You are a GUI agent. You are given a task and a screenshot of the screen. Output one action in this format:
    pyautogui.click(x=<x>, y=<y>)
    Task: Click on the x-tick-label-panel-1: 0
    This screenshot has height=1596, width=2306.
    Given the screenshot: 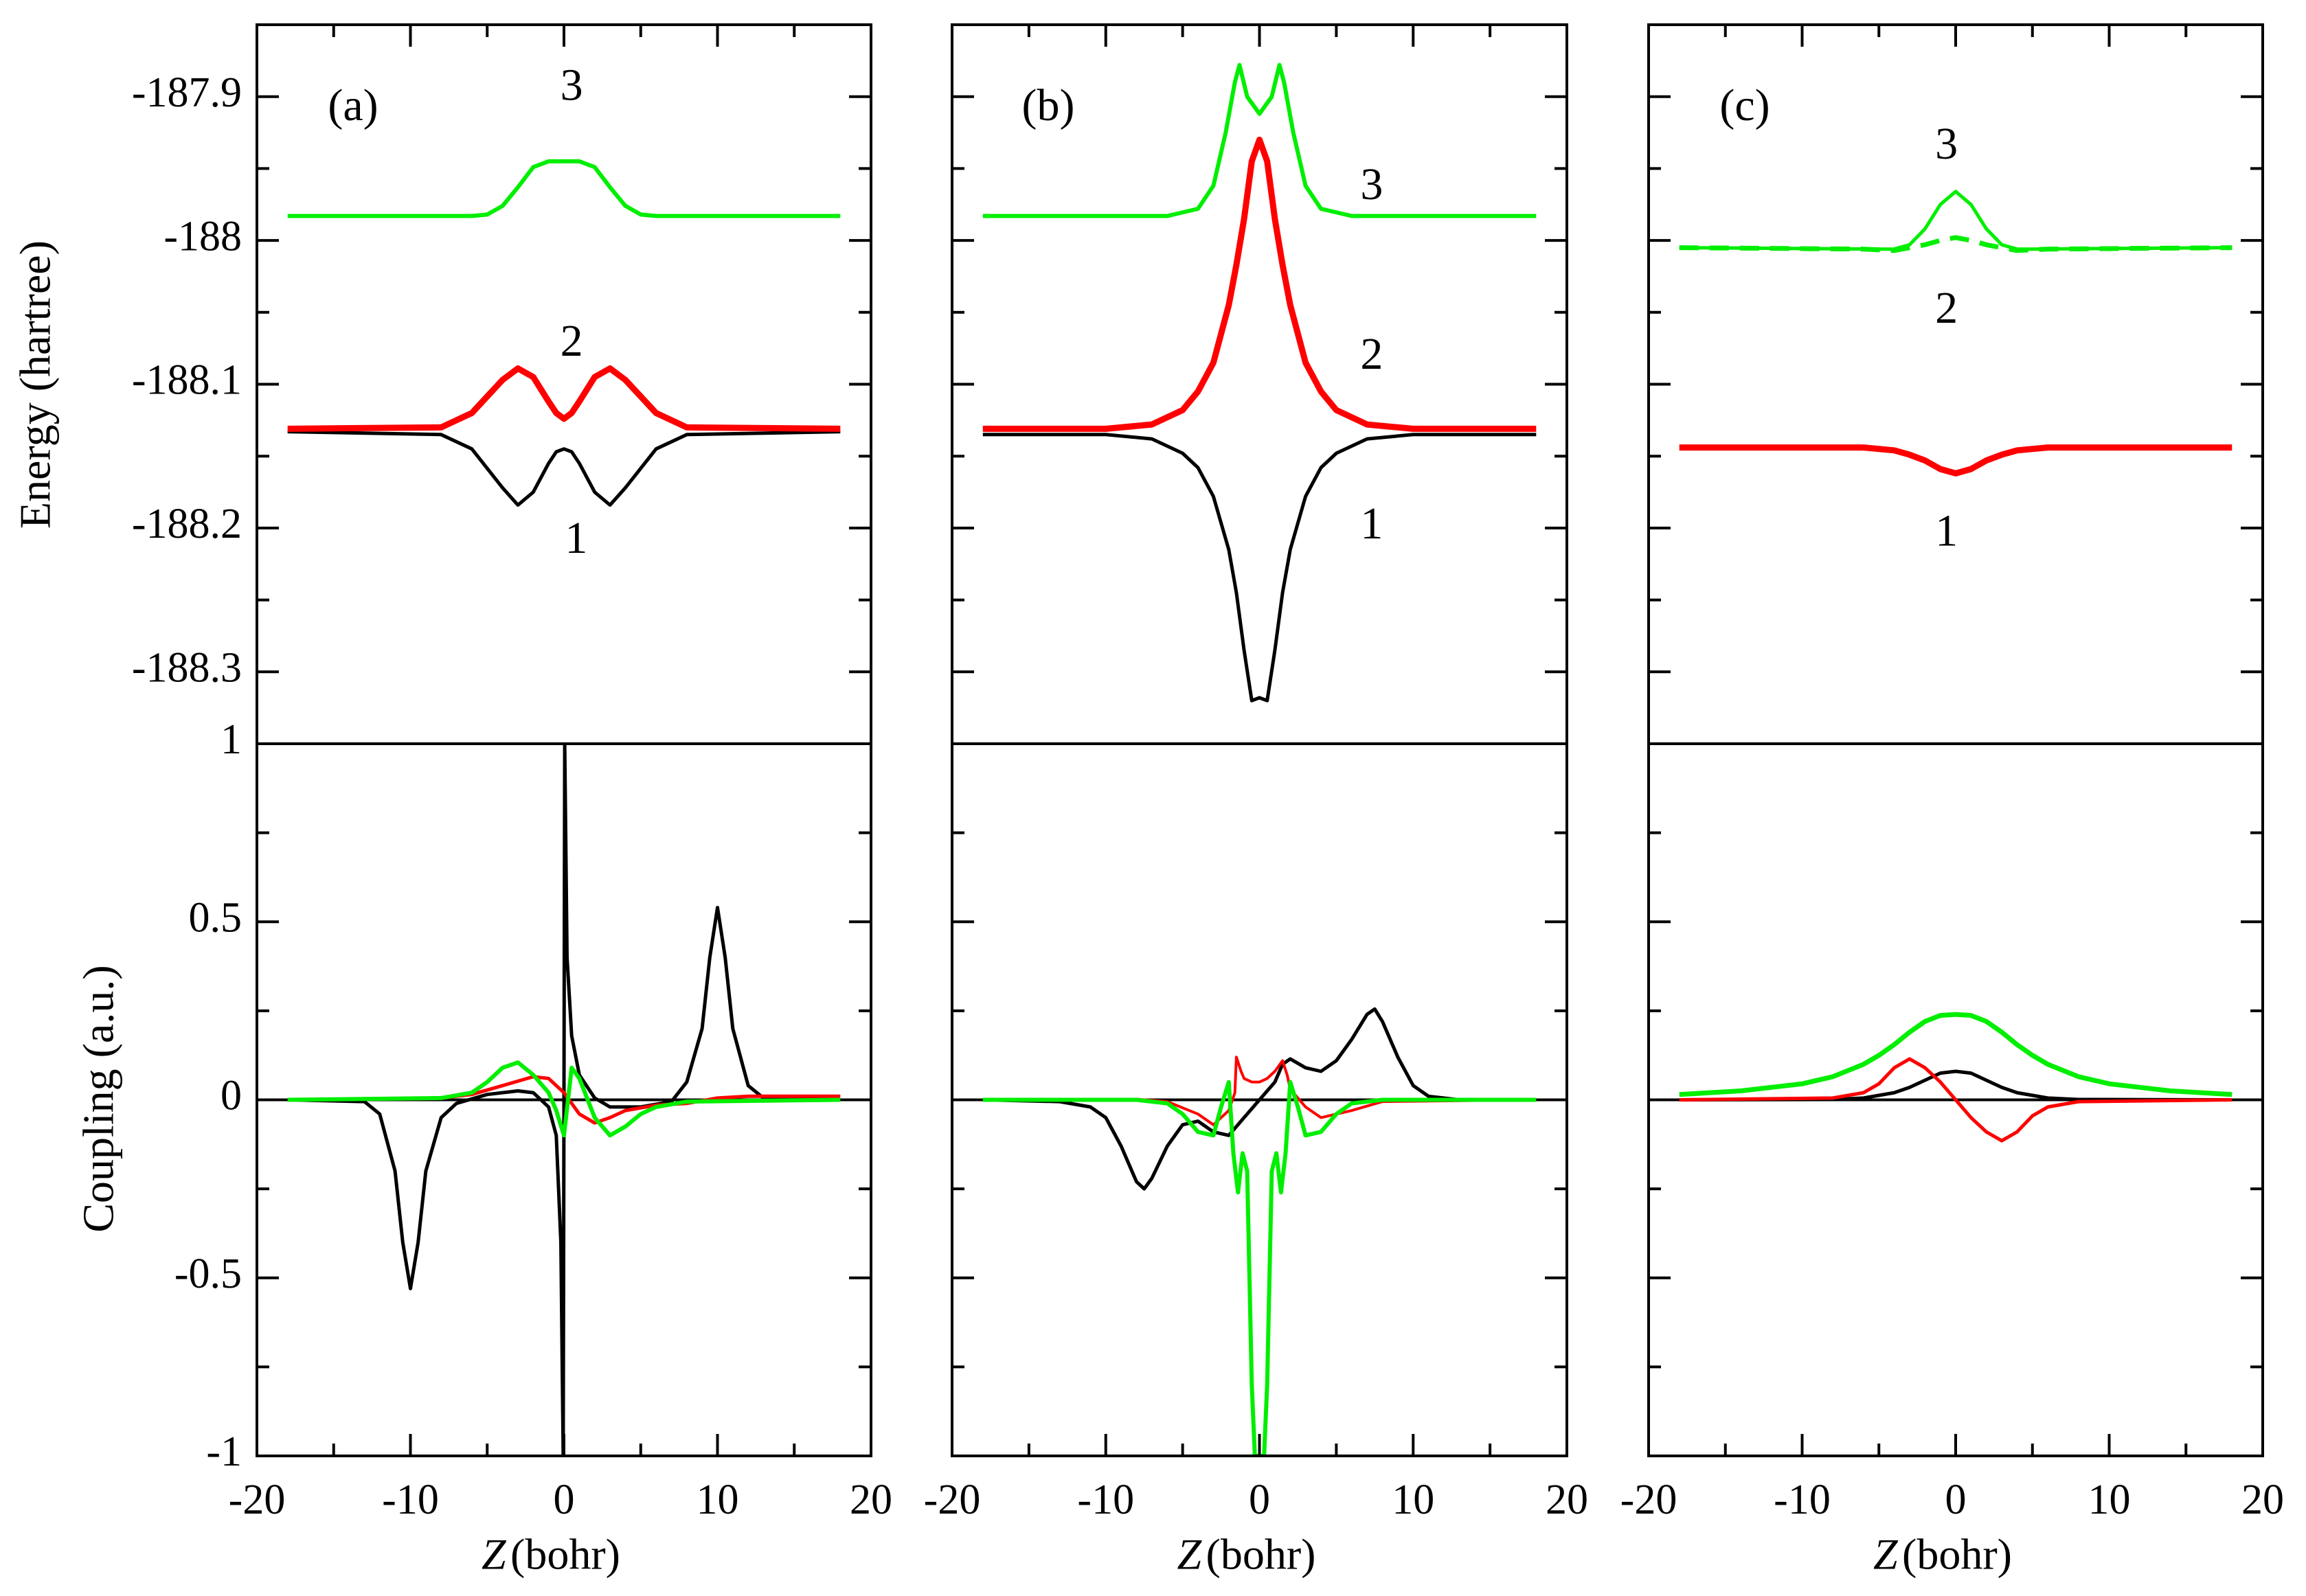 What is the action you would take?
    pyautogui.click(x=564, y=1500)
    